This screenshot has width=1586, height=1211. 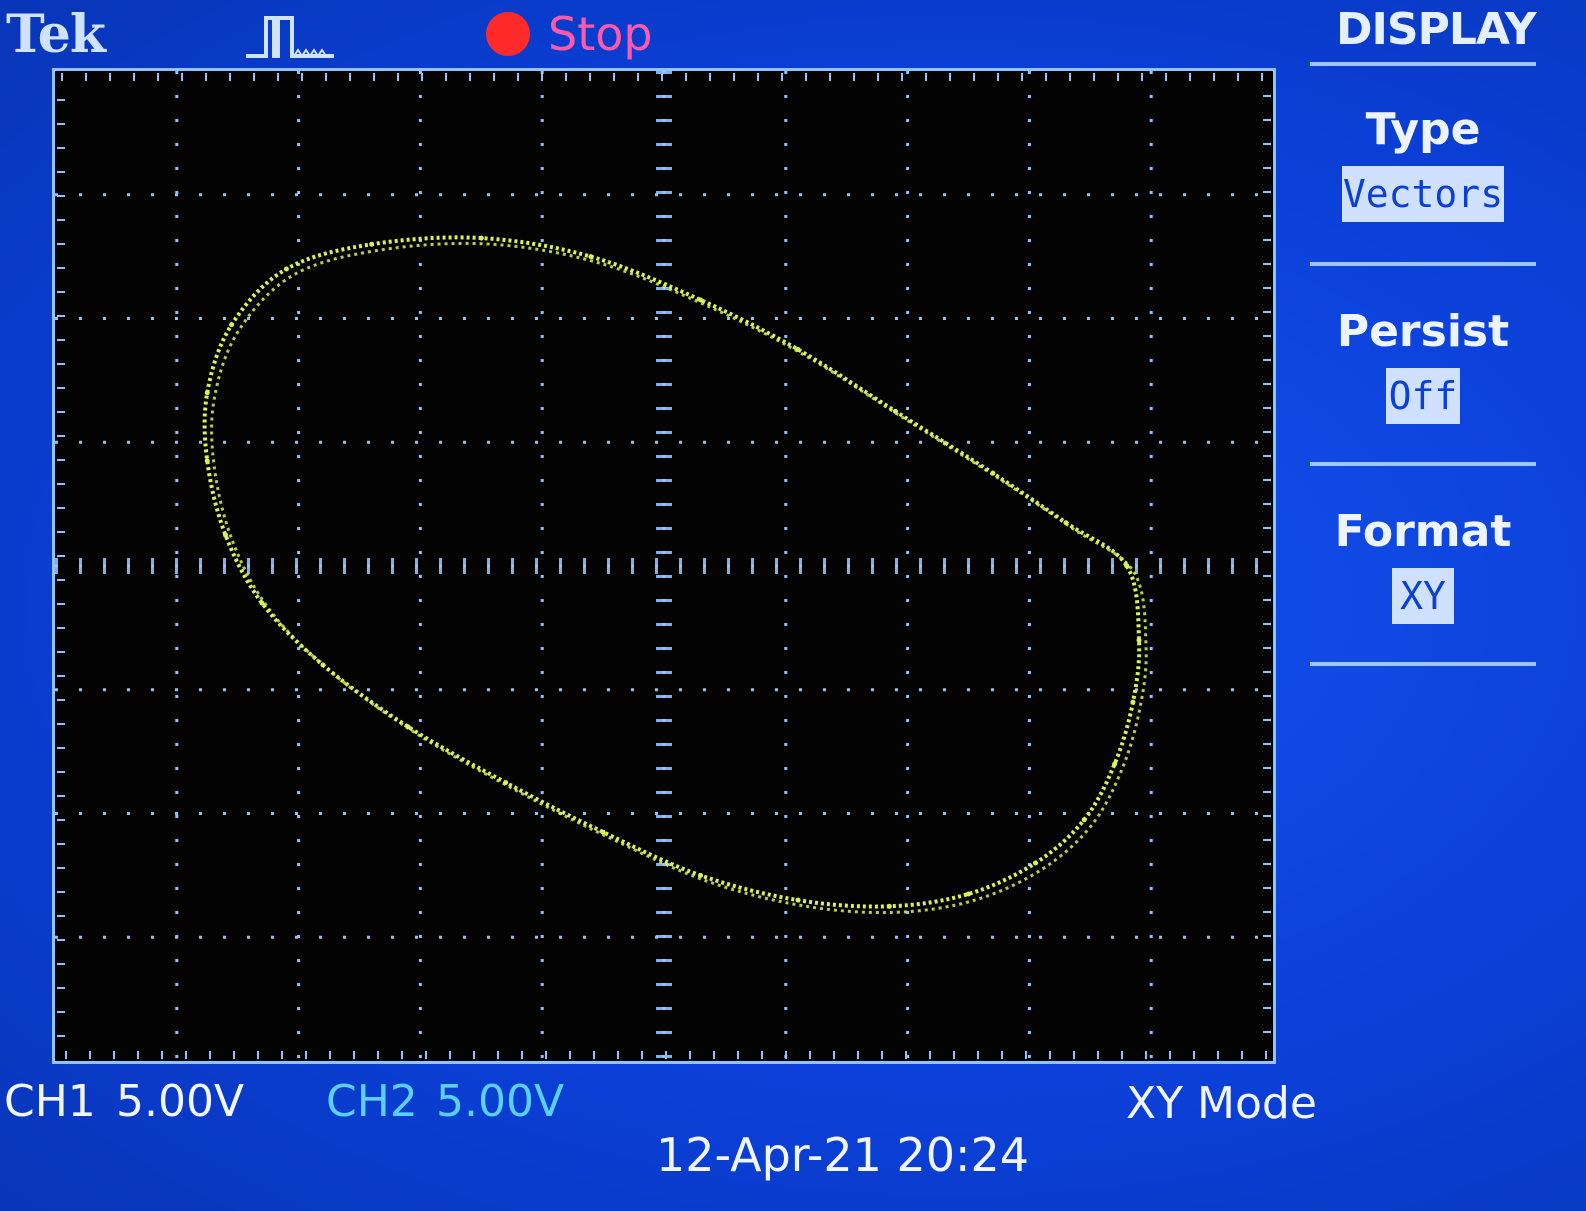 I want to click on brand-logo: Tek, so click(x=56, y=34).